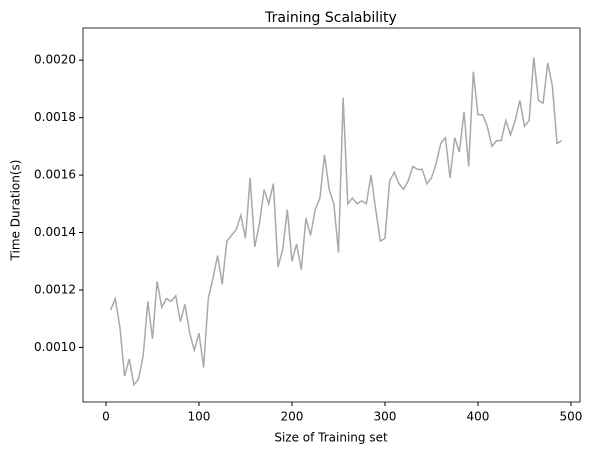 This screenshot has width=593, height=455. I want to click on x-tick-label: 0, so click(106, 417).